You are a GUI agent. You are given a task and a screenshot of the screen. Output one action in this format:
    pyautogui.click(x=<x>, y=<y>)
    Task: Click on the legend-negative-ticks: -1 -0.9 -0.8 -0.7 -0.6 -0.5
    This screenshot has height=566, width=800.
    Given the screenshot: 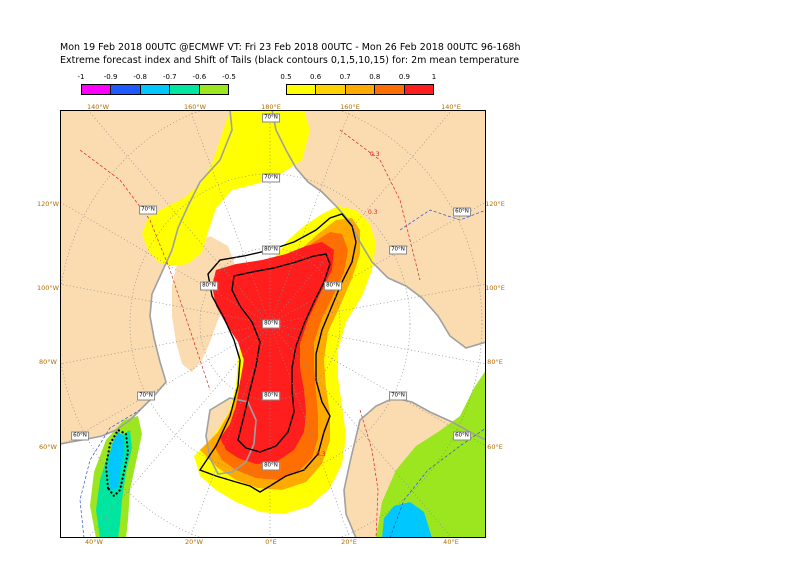 What is the action you would take?
    pyautogui.click(x=156, y=78)
    